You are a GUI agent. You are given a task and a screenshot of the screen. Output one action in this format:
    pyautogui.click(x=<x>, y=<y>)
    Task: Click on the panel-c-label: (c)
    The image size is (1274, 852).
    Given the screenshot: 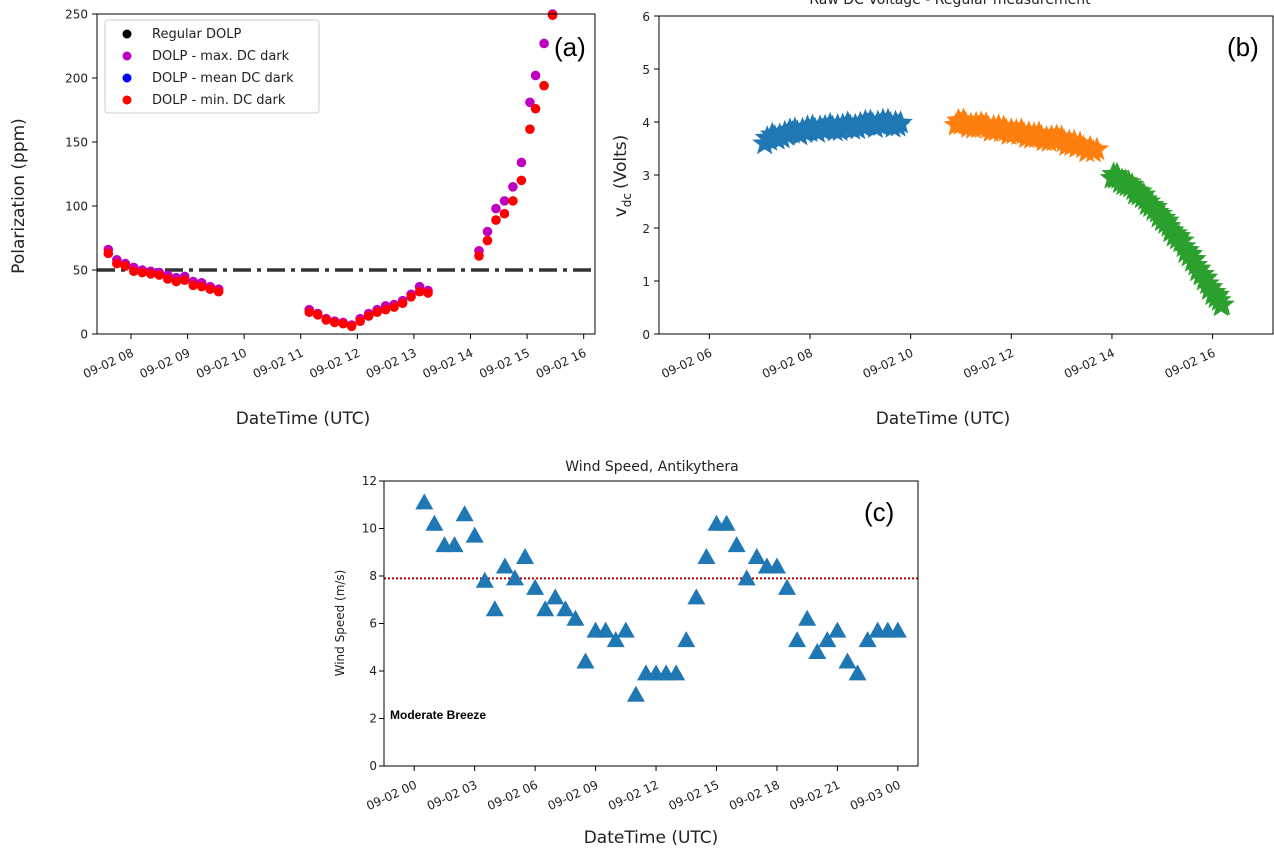 What is the action you would take?
    pyautogui.click(x=879, y=512)
    